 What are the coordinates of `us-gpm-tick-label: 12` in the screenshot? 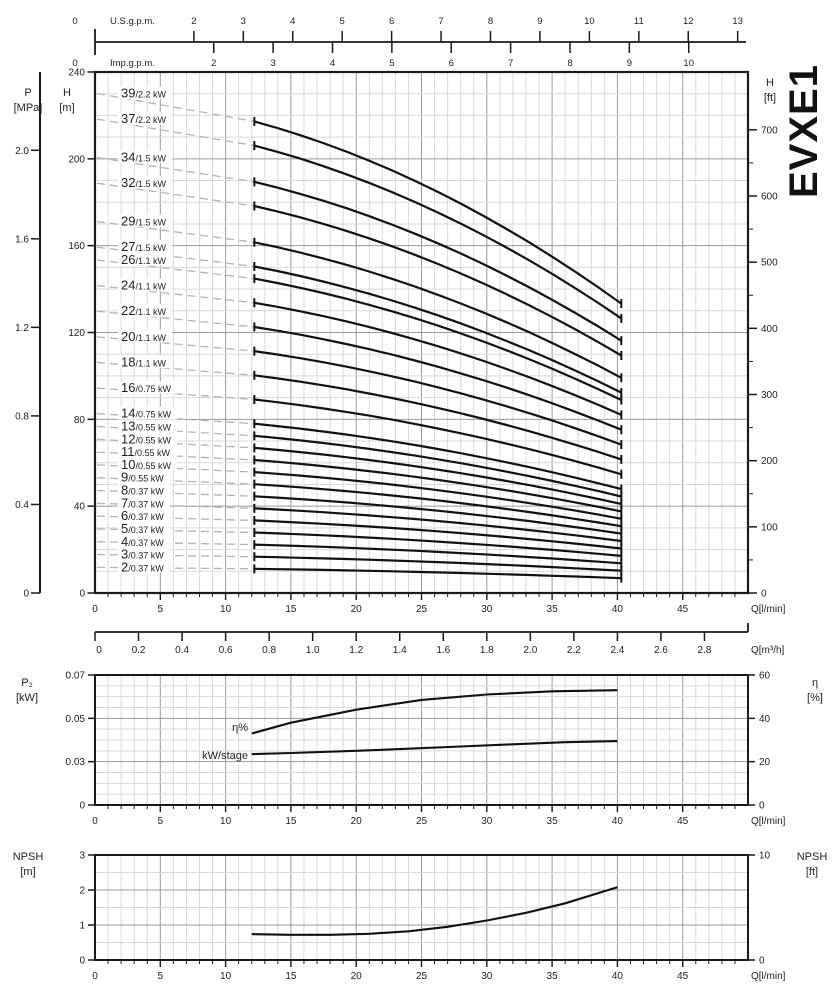 It's located at (688, 21).